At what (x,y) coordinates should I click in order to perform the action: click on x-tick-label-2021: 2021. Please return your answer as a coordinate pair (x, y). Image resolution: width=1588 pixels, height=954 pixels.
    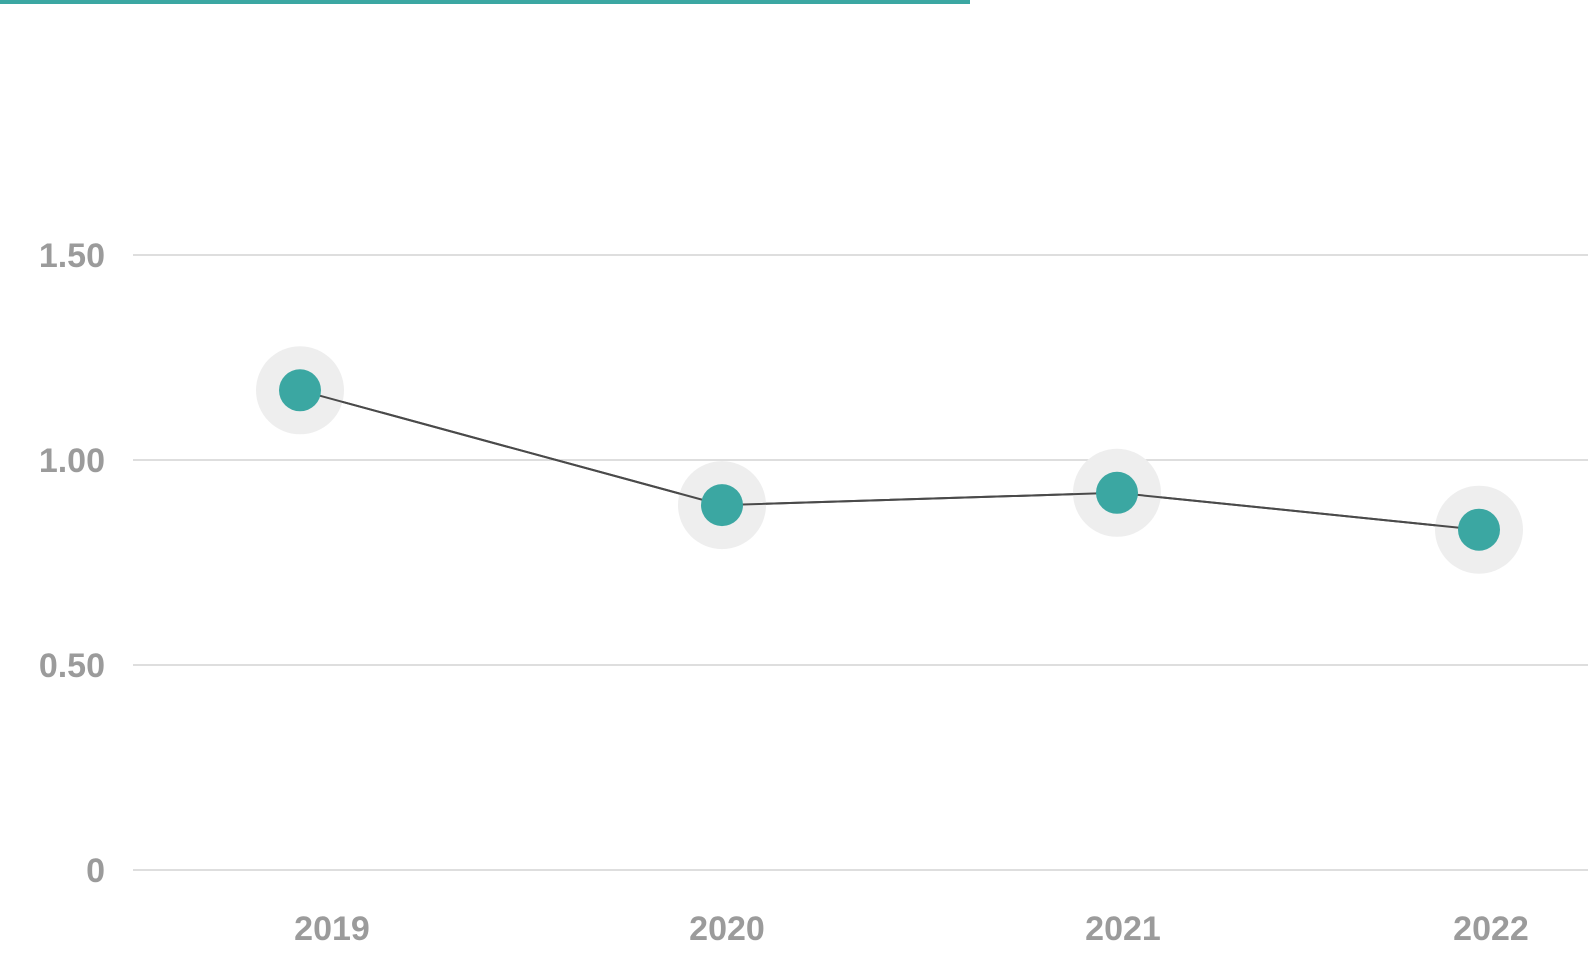
    Looking at the image, I should click on (1123, 929).